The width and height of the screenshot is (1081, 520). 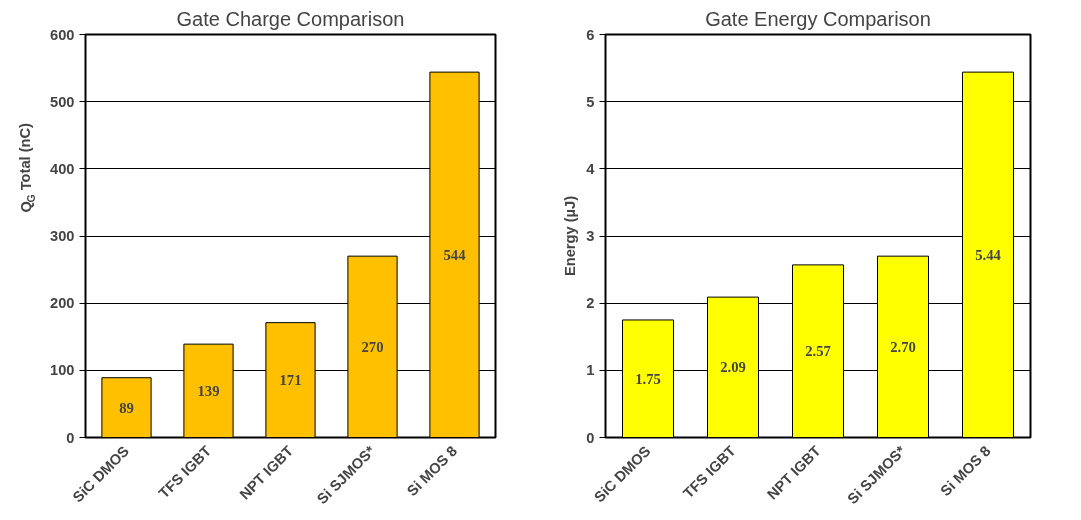 What do you see at coordinates (62, 34) in the screenshot?
I see `y-tick-label: 600` at bounding box center [62, 34].